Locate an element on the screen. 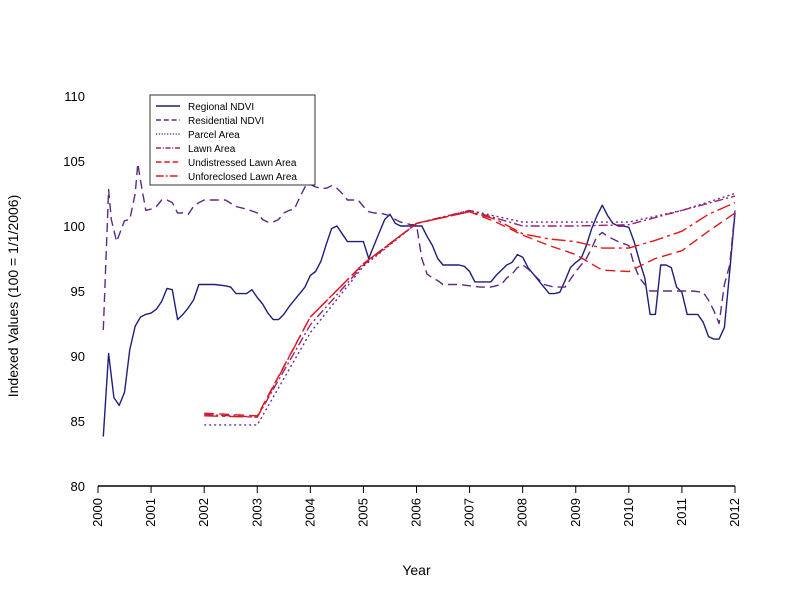 The image size is (800, 600). y-axis-ticks: 80 85 90 95 100 105 110 is located at coordinates (74, 291).